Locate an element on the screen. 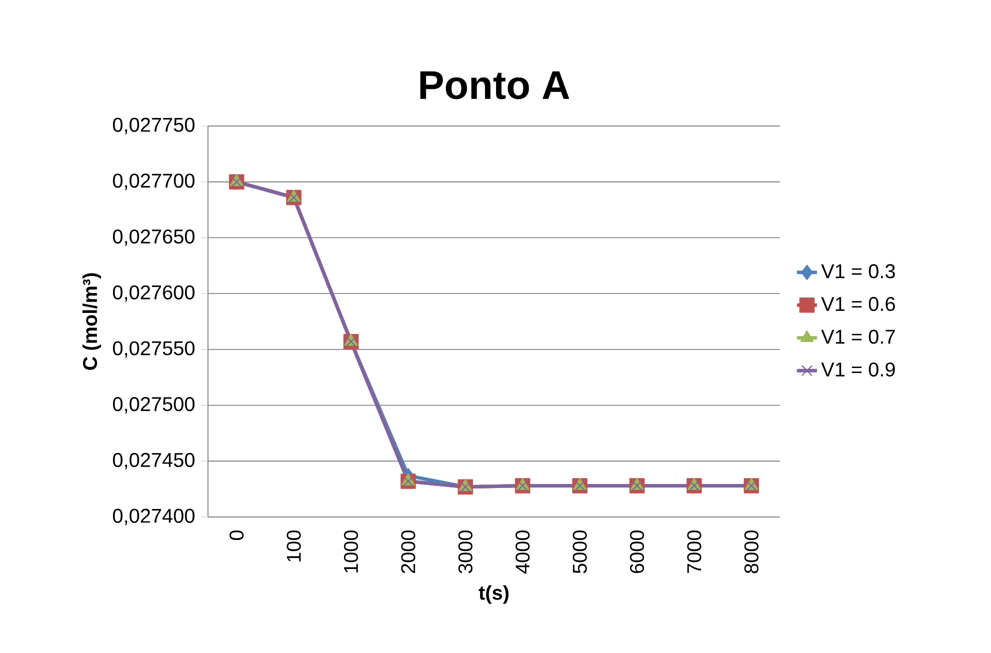 The width and height of the screenshot is (991, 653). y-tick-label: 0,027500 is located at coordinates (153, 405).